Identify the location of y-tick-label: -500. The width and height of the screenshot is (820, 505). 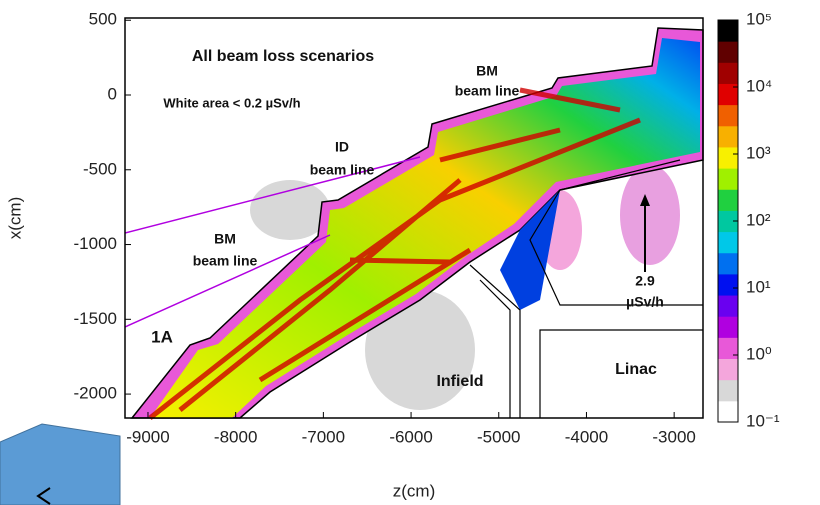
(100, 168).